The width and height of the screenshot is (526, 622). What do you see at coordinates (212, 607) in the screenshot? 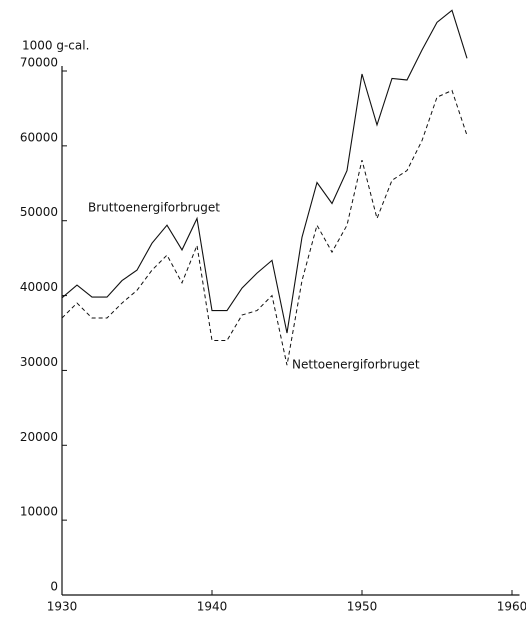
I see `x-tick-label: 1940` at bounding box center [212, 607].